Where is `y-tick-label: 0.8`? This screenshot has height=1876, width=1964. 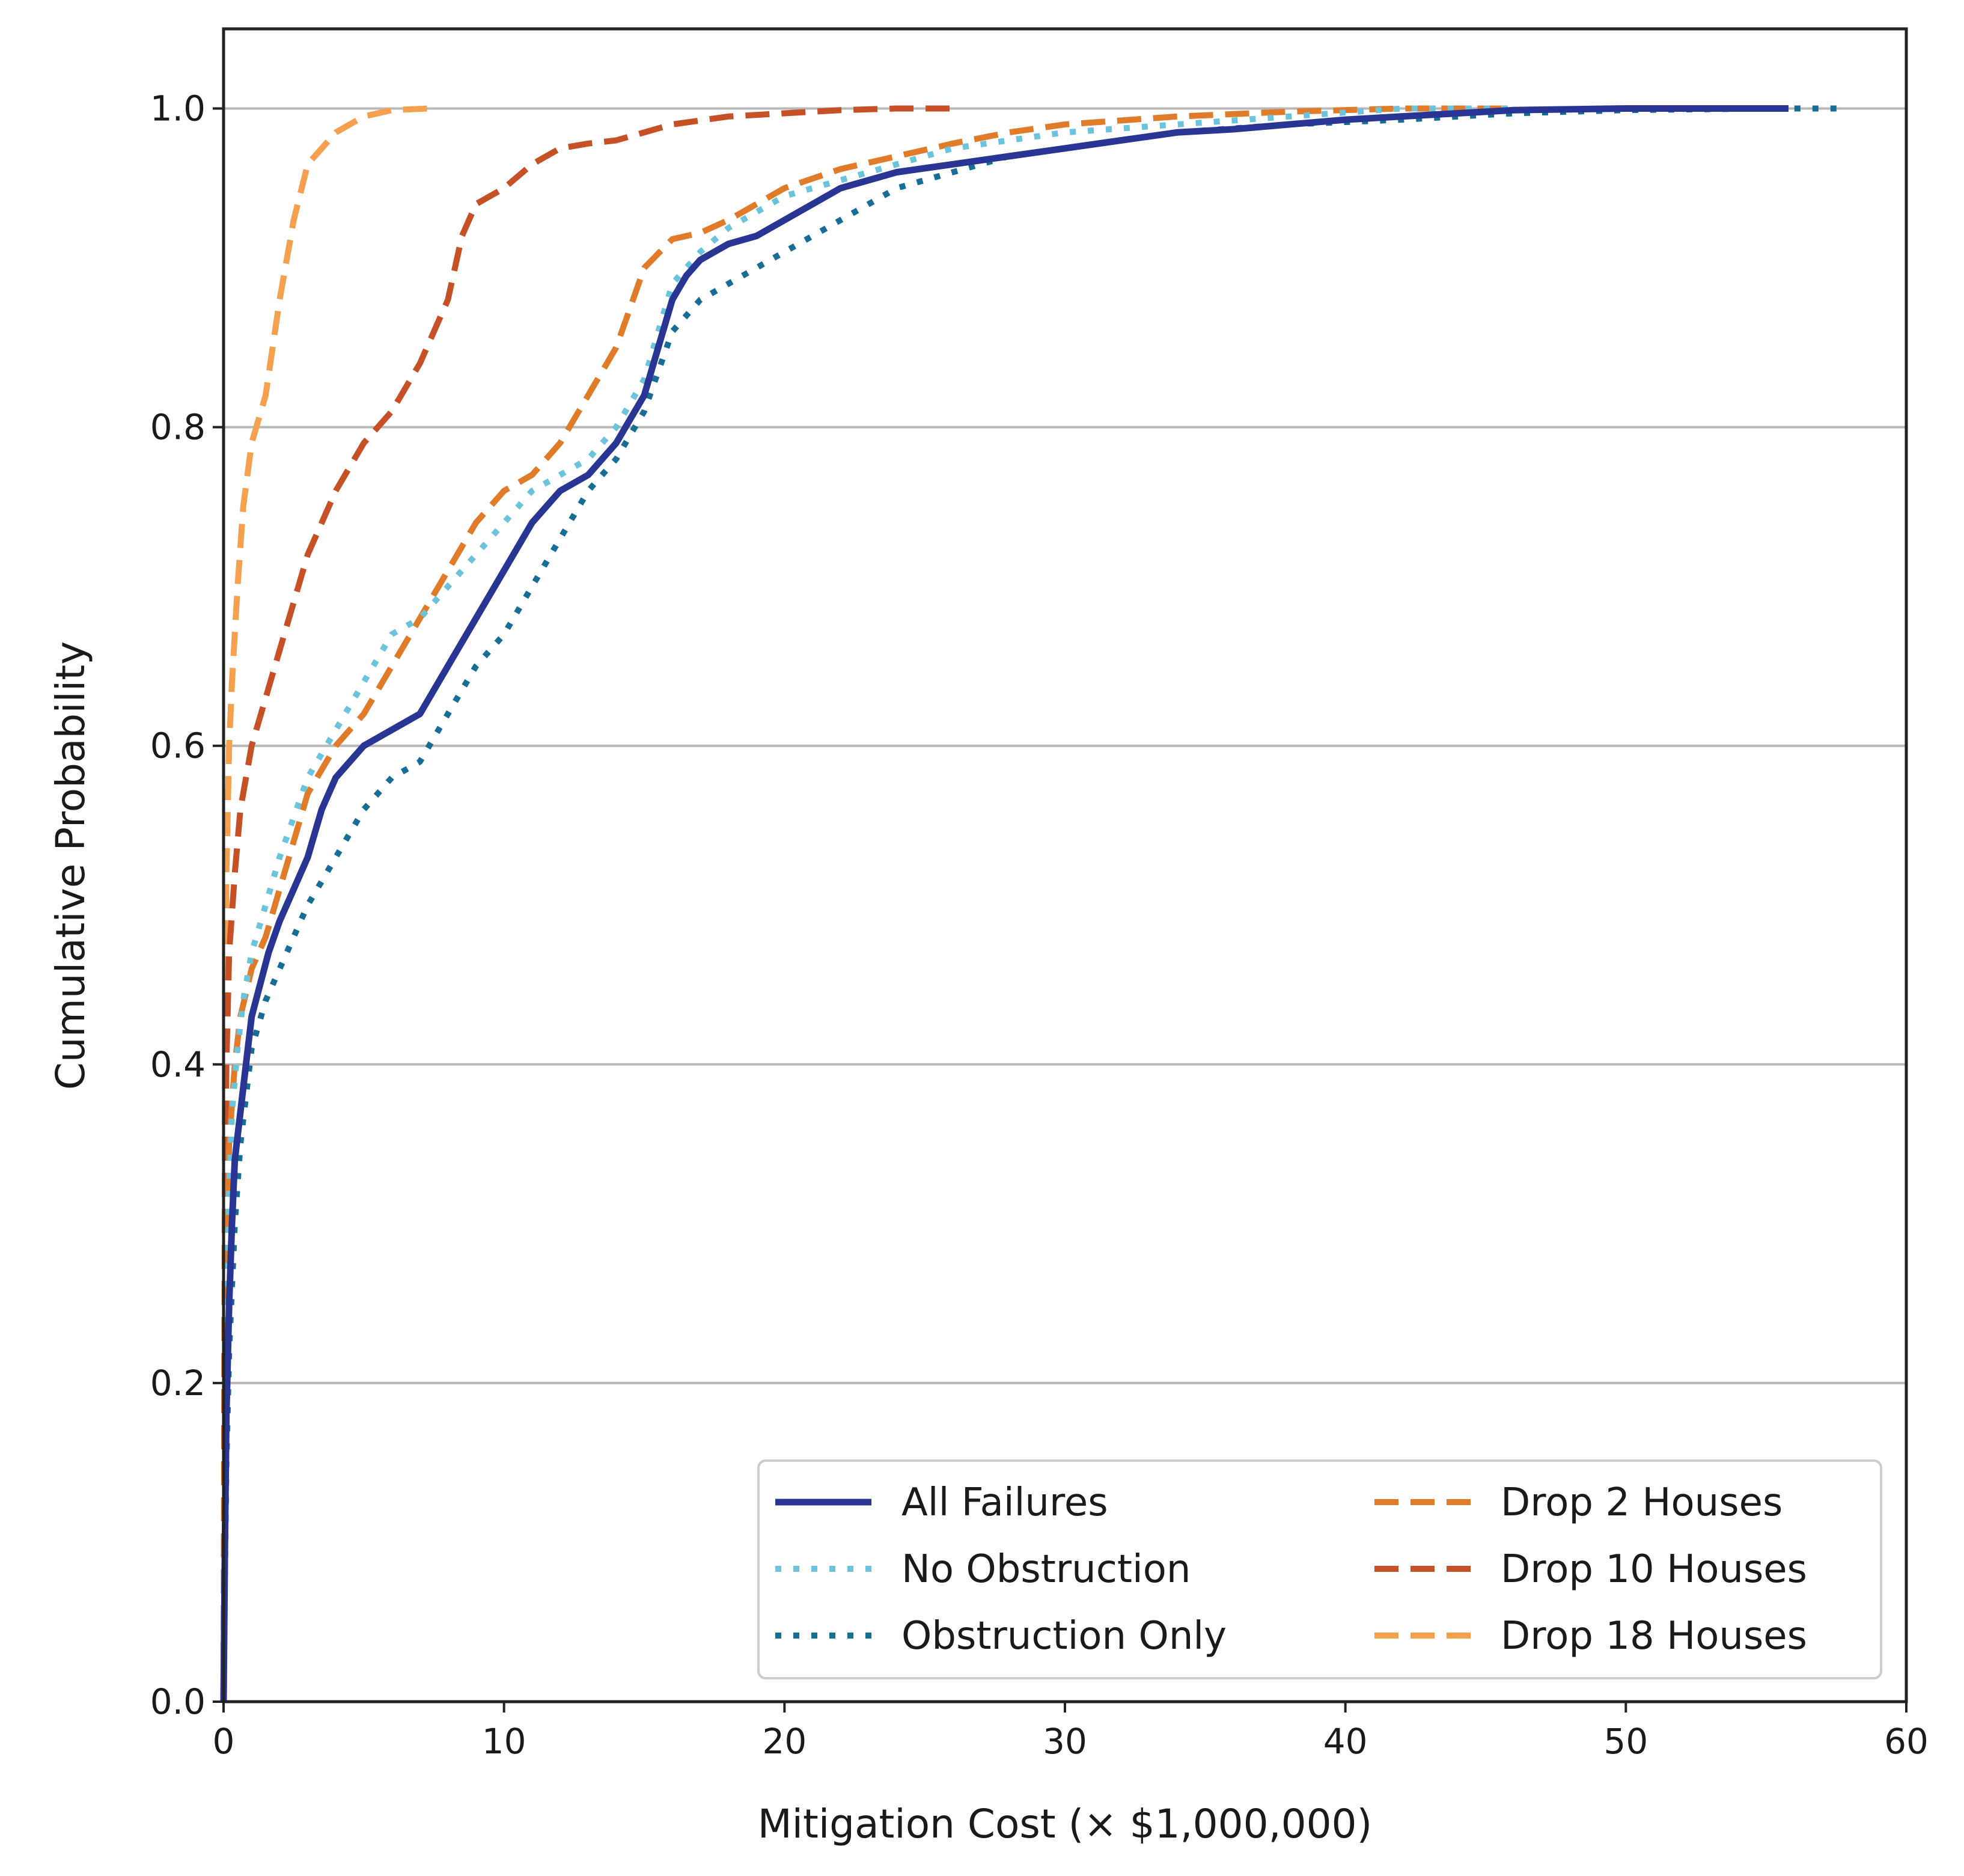
y-tick-label: 0.8 is located at coordinates (178, 427).